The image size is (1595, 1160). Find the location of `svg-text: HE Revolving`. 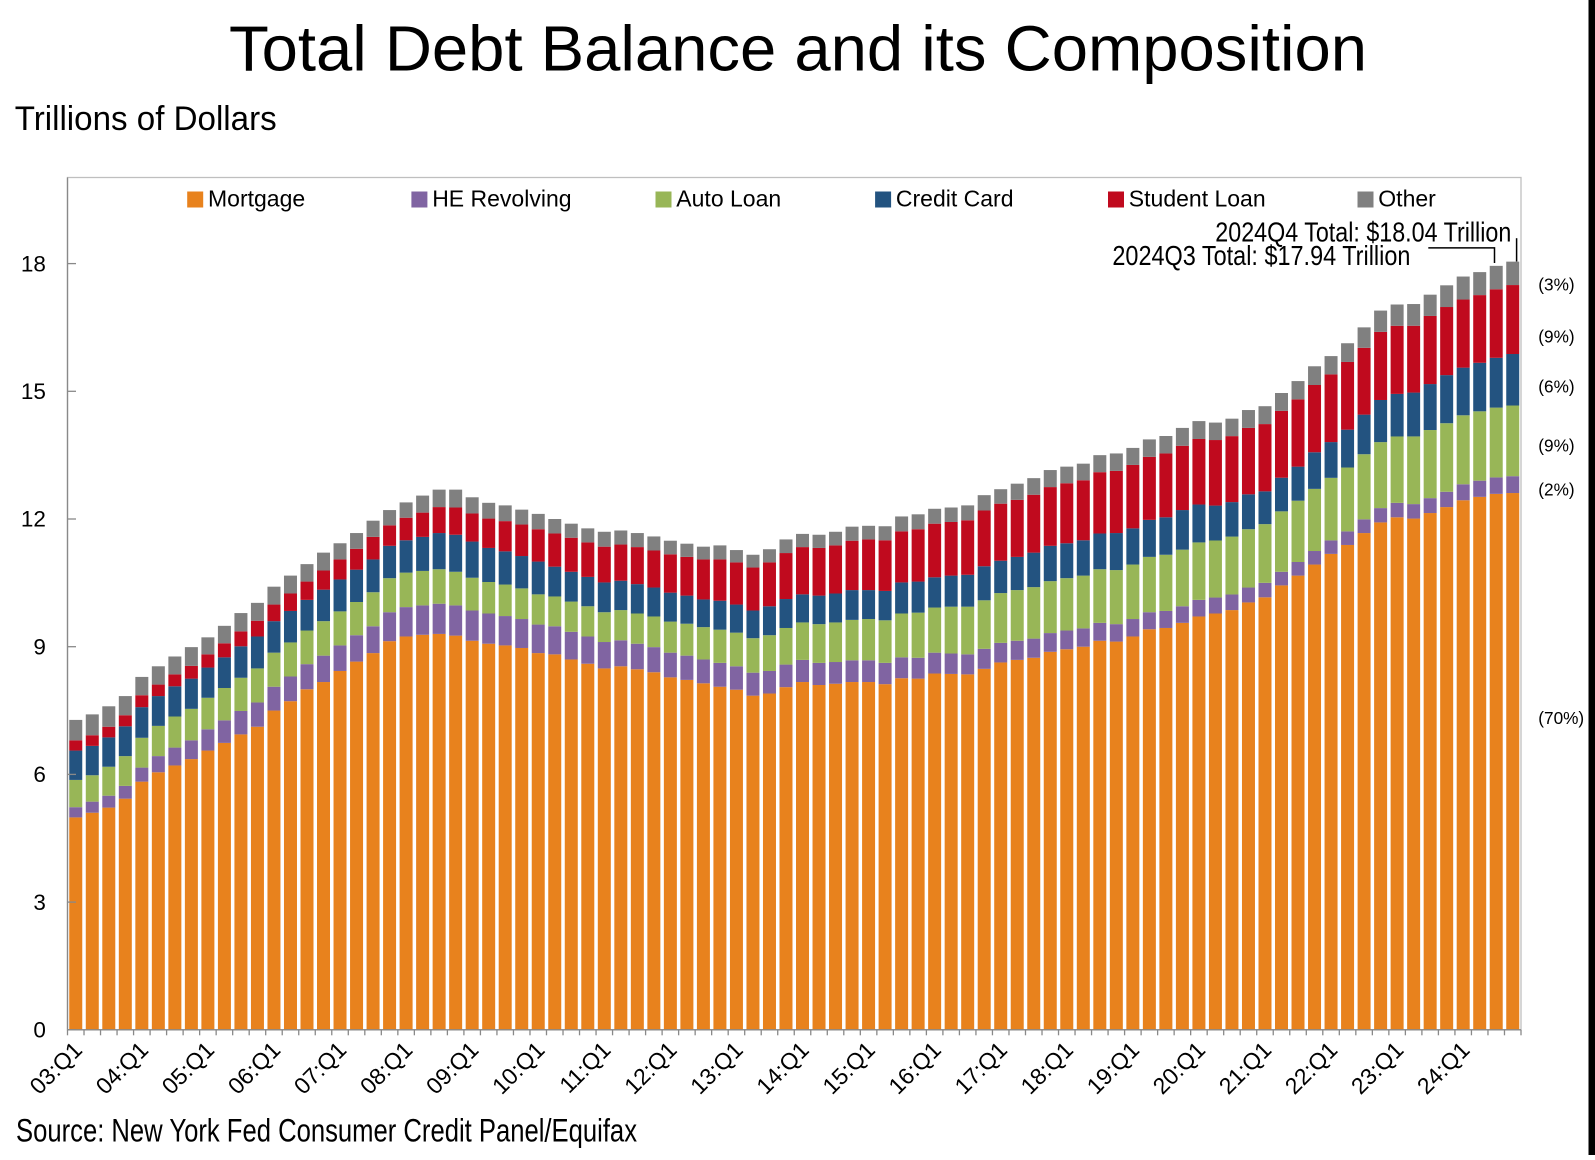

svg-text: HE Revolving is located at coordinates (501, 199).